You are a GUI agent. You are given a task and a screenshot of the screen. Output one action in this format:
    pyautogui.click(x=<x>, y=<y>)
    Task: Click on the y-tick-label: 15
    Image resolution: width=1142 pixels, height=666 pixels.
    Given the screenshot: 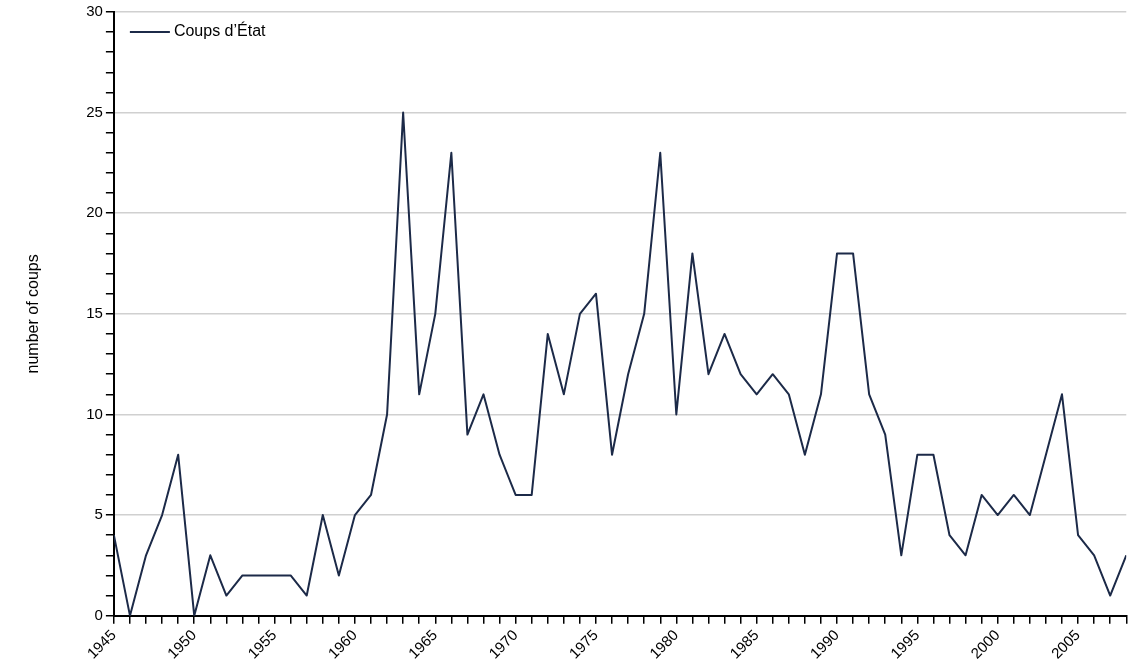 What is the action you would take?
    pyautogui.click(x=94, y=312)
    